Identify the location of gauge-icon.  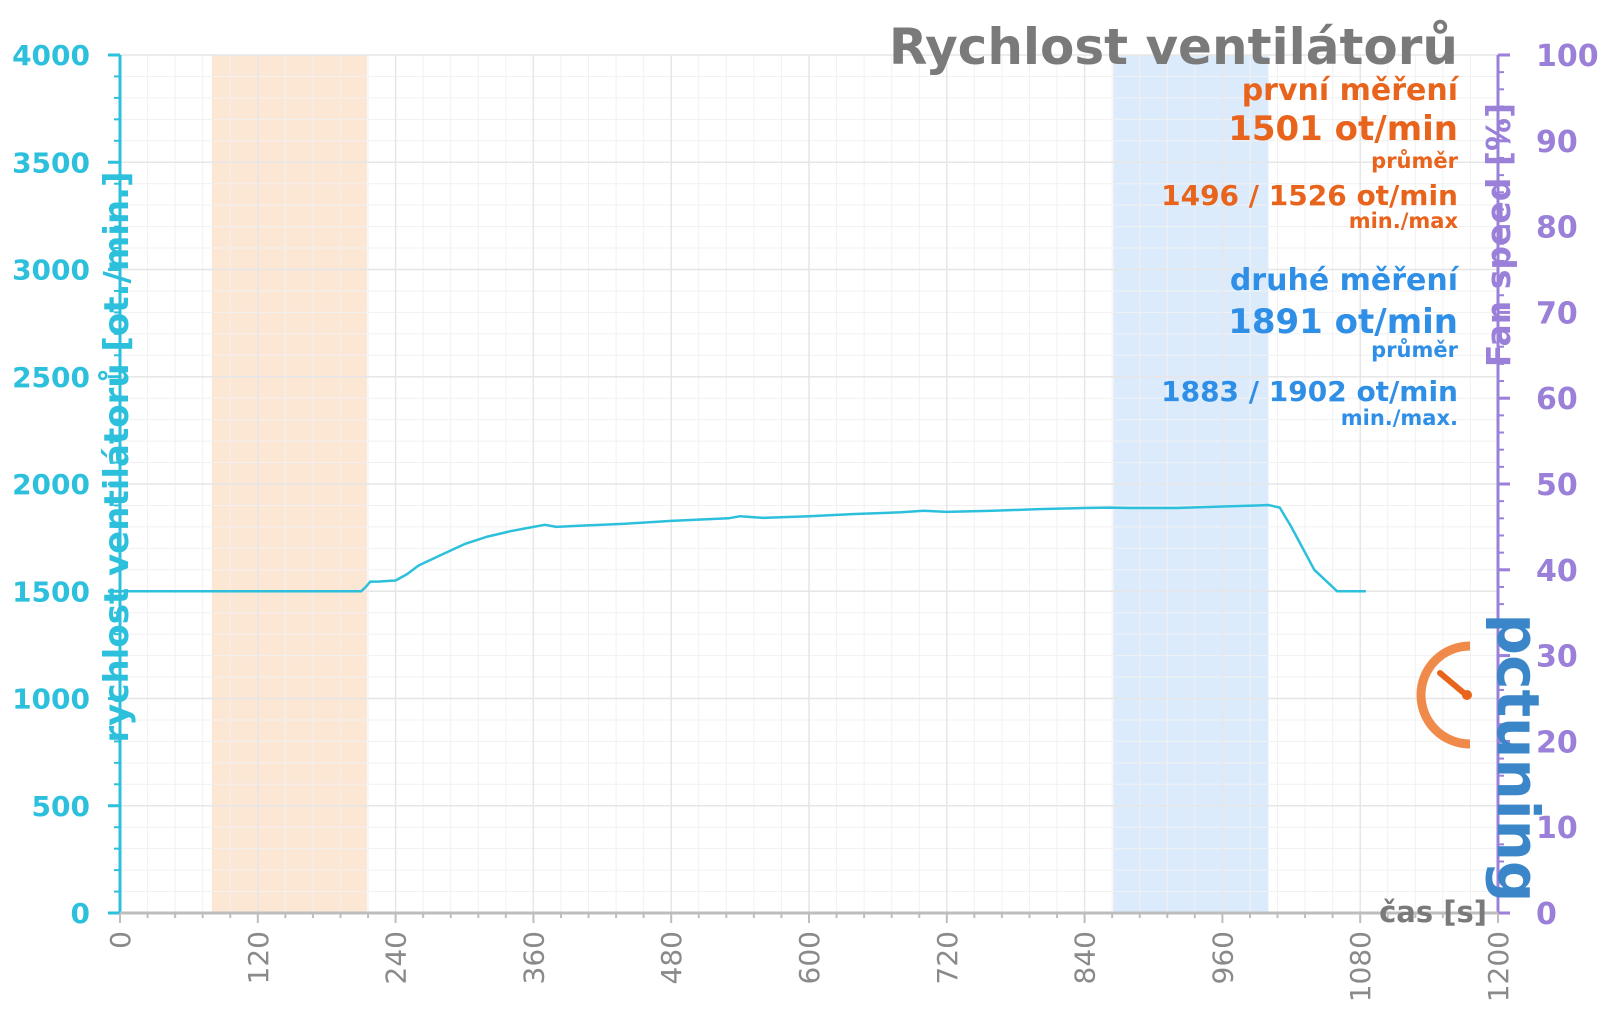
(1443, 695).